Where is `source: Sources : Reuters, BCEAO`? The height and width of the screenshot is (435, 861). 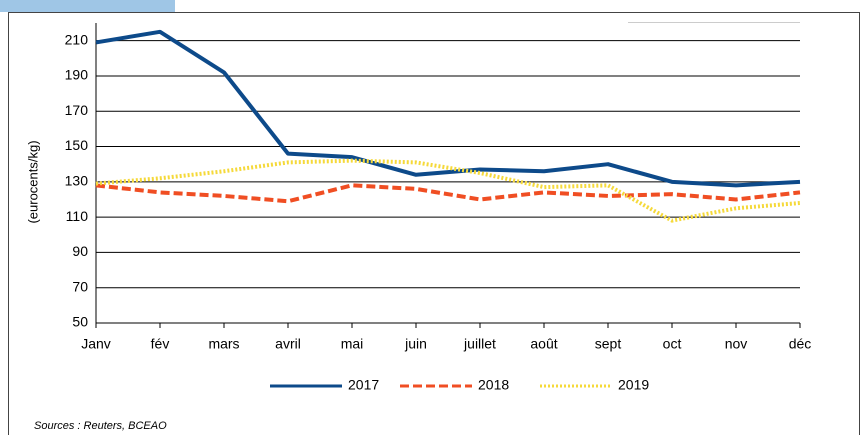 source: Sources : Reuters, BCEAO is located at coordinates (100, 426).